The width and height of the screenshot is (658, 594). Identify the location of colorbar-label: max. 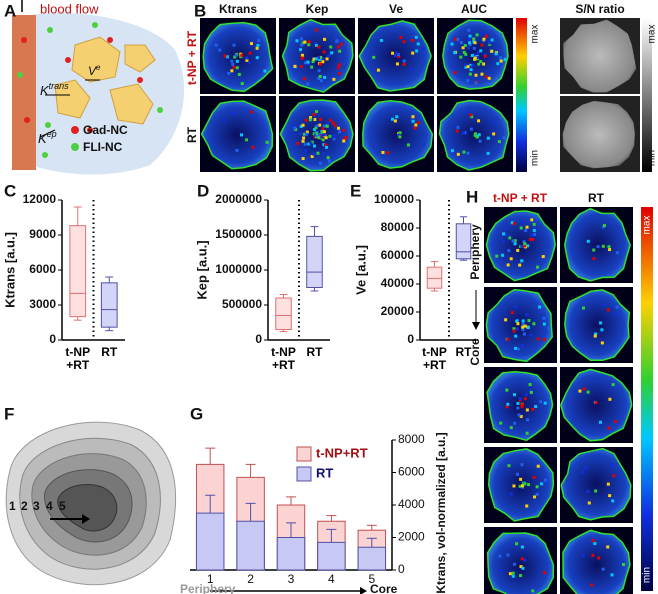
(652, 34).